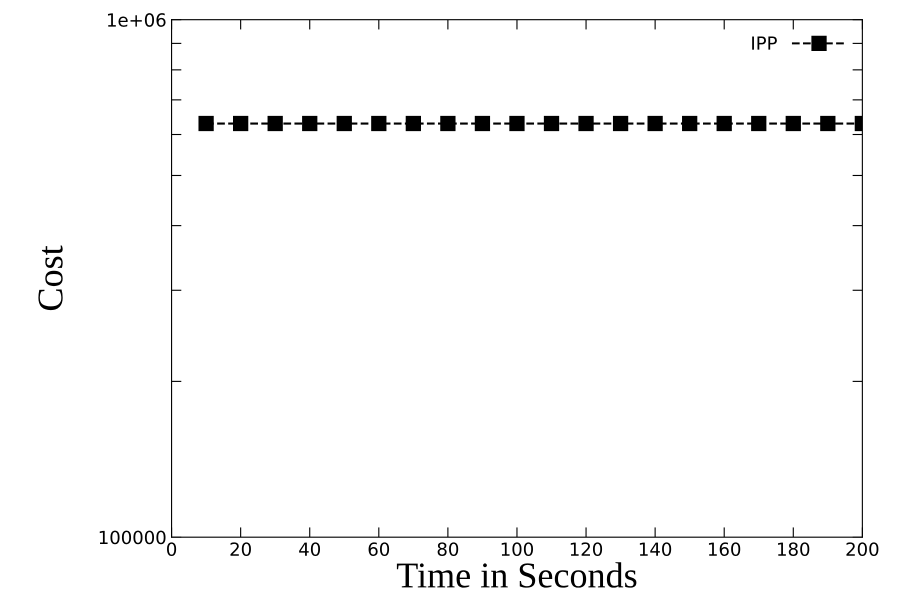 This screenshot has width=903, height=616. Describe the element at coordinates (240, 549) in the screenshot. I see `x-tick-label: 20` at that location.